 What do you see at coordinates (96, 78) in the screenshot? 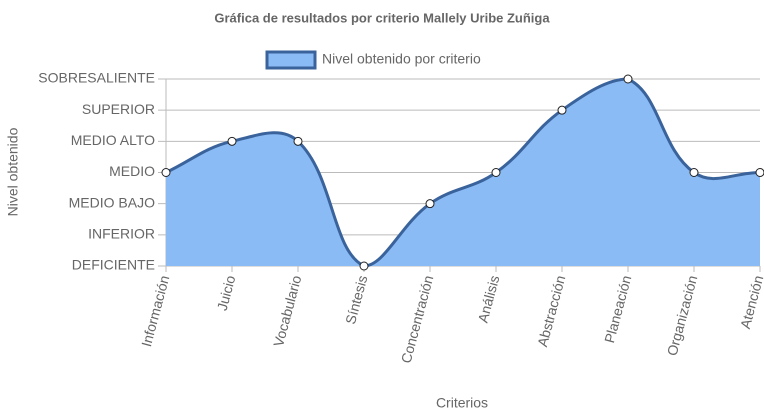
I see `y-tick-label: SOBRESALIENTE` at bounding box center [96, 78].